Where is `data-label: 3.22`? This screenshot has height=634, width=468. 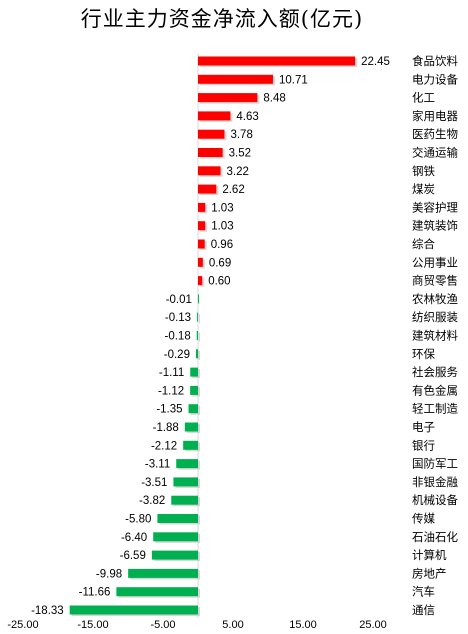
data-label: 3.22 is located at coordinates (238, 172).